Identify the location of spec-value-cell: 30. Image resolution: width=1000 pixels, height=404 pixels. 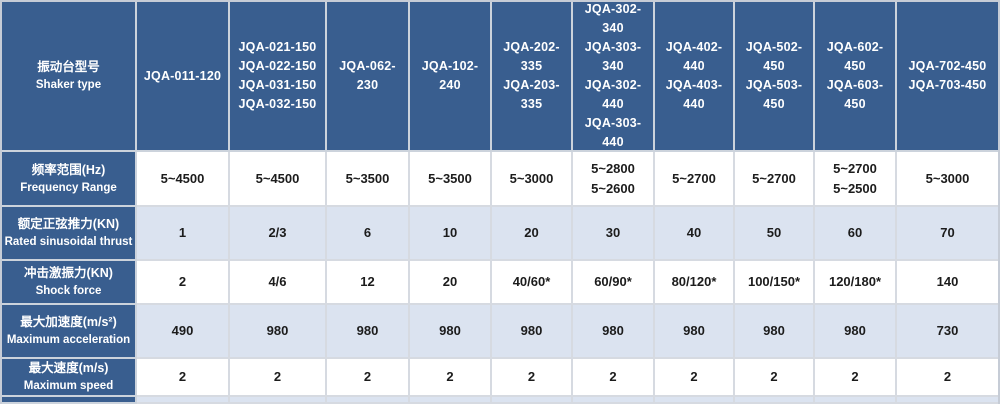
(614, 234).